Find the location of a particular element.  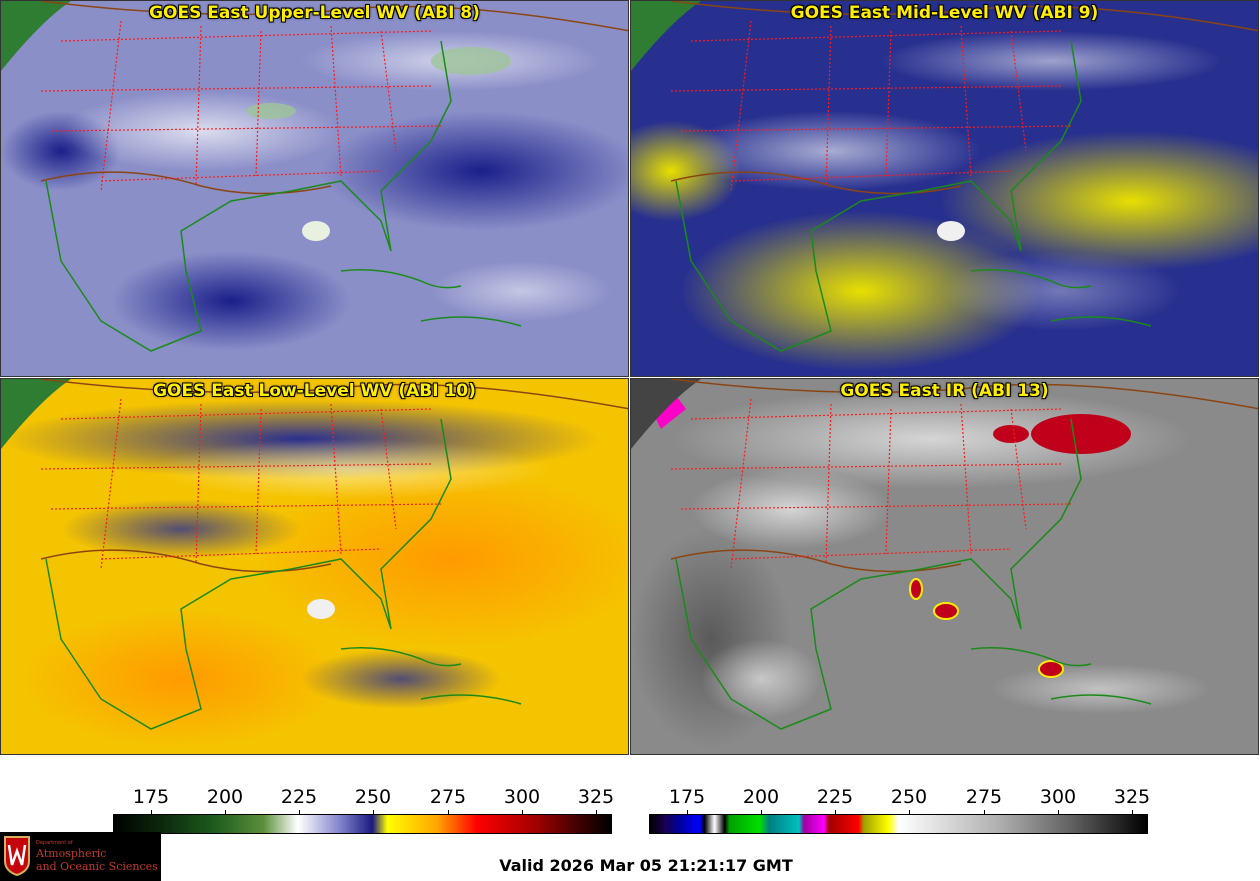

logo-line1: Atmospheric is located at coordinates (71, 853).